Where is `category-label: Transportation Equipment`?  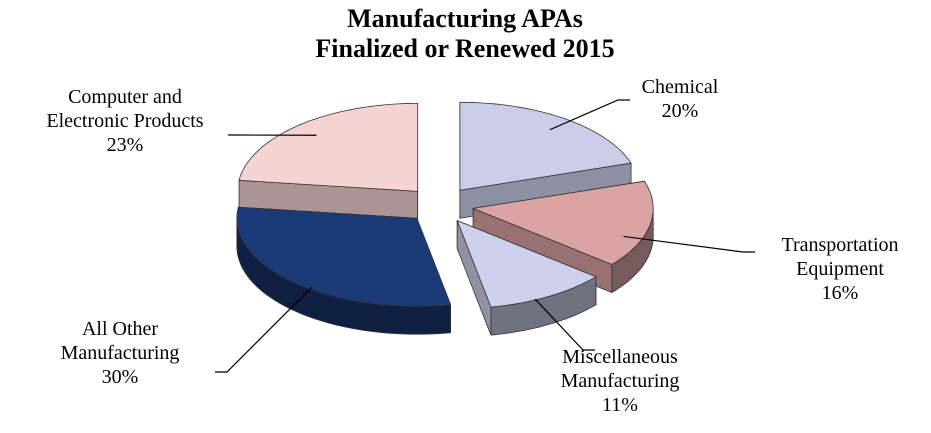
category-label: Transportation Equipment is located at coordinates (840, 257).